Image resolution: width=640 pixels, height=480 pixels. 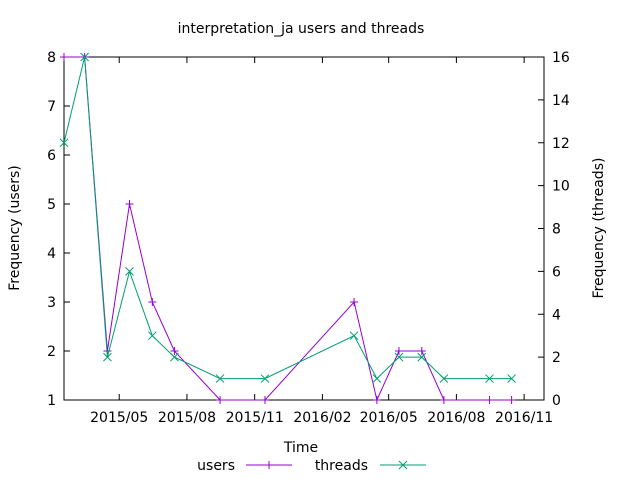 What do you see at coordinates (556, 272) in the screenshot?
I see `y2-tick-label: 6` at bounding box center [556, 272].